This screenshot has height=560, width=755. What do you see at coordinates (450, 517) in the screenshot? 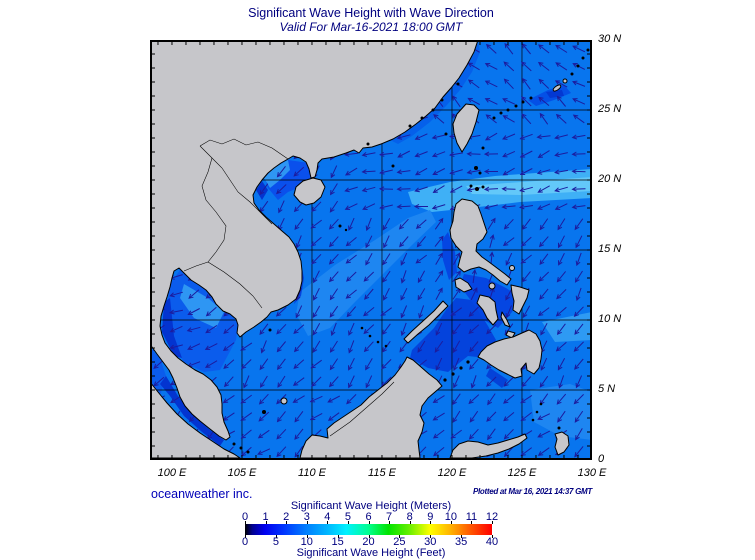
I see `colorbar-meter-tick: 10` at bounding box center [450, 517].